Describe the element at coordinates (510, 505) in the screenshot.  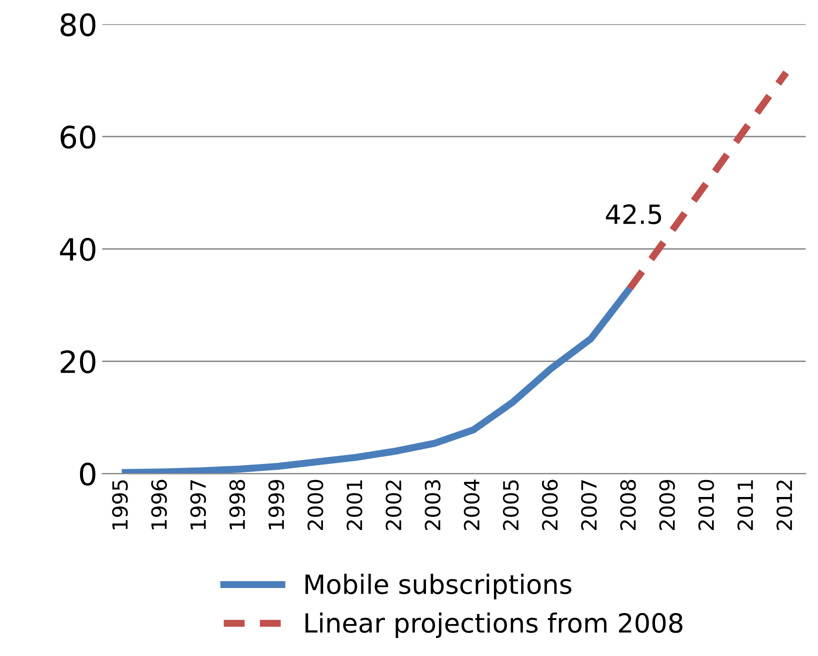
I see `x-tick-label: 2005` at that location.